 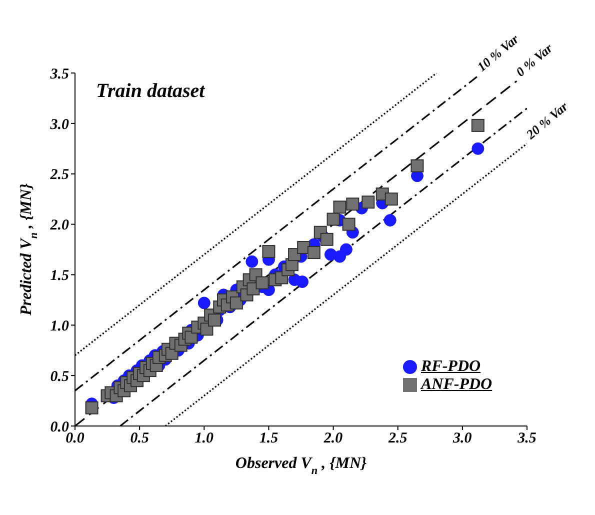 What do you see at coordinates (150, 91) in the screenshot?
I see `chart-title: Train dataset` at bounding box center [150, 91].